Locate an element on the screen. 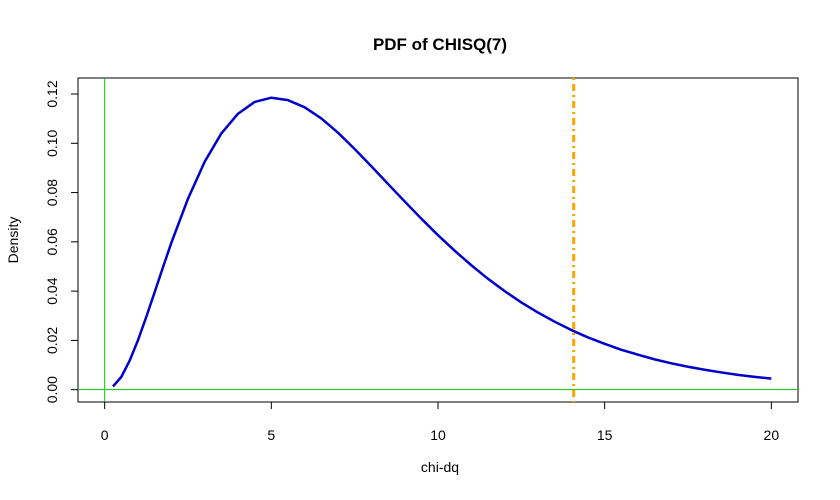  y-tick-label-1: 0.02 is located at coordinates (52, 340).